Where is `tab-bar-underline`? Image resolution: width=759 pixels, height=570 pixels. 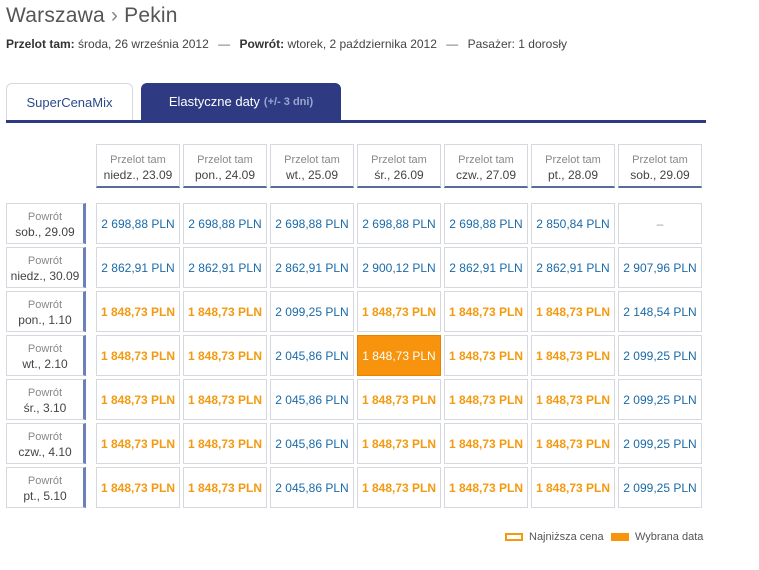
tab-bar-underline is located at coordinates (356, 121).